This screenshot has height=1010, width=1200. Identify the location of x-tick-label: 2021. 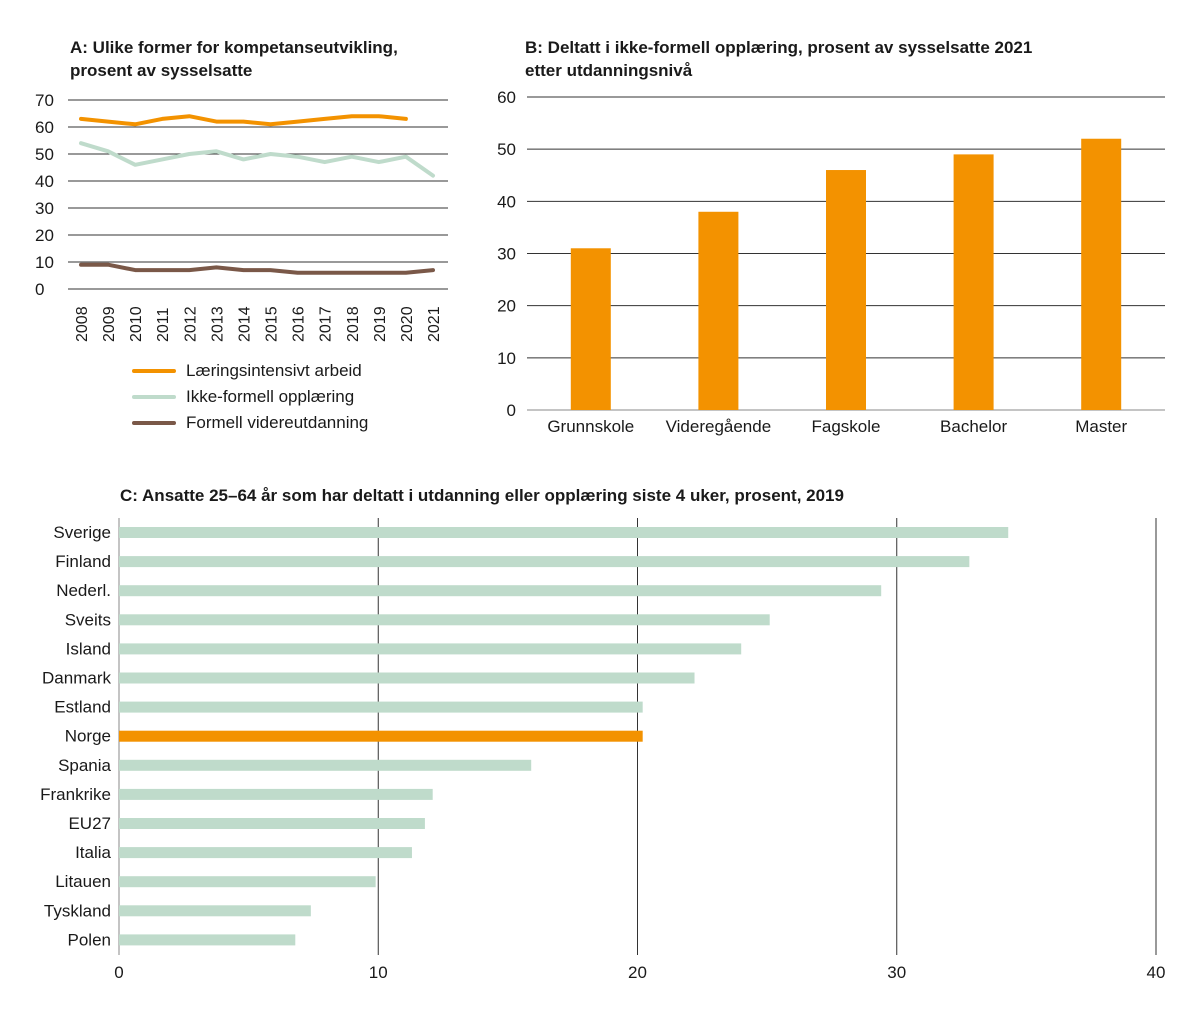
(434, 324).